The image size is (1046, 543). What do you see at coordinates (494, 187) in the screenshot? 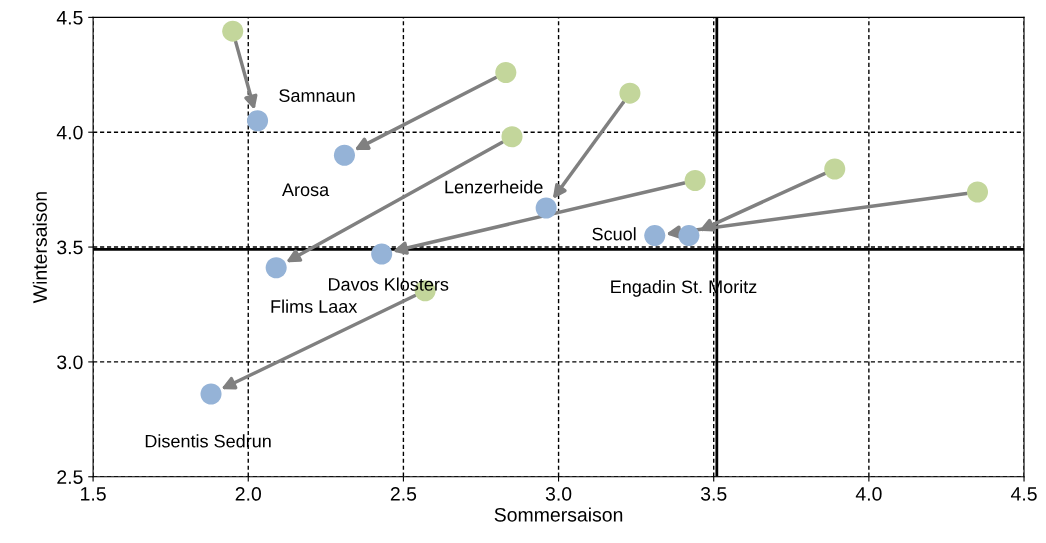
I see `annotation: Lenzerheide` at bounding box center [494, 187].